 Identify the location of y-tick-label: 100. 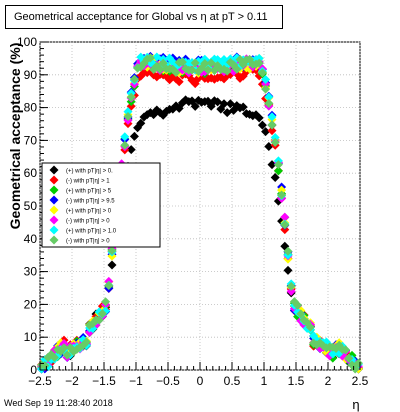
(27, 42).